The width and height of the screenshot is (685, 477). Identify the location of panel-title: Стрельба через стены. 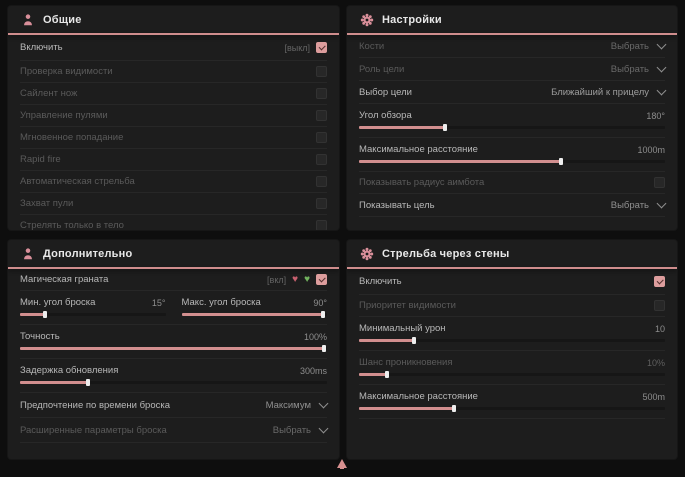
(446, 253).